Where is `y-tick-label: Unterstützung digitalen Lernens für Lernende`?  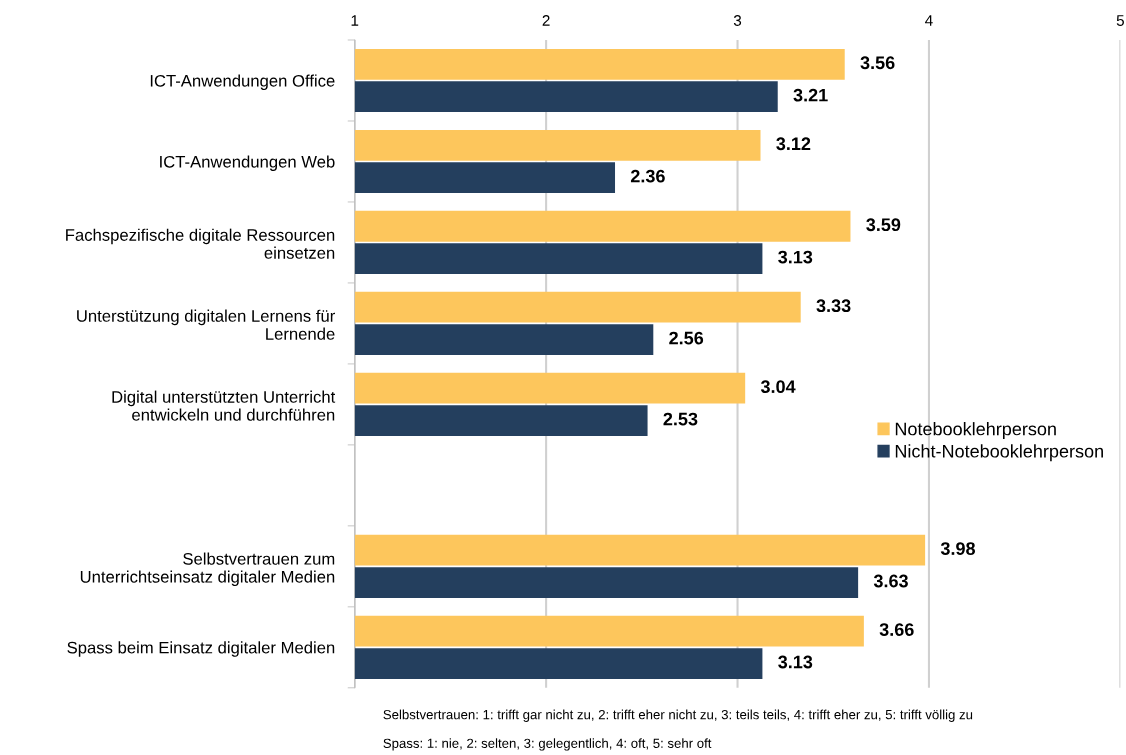
y-tick-label: Unterstützung digitalen Lernens für Lernende is located at coordinates (206, 324).